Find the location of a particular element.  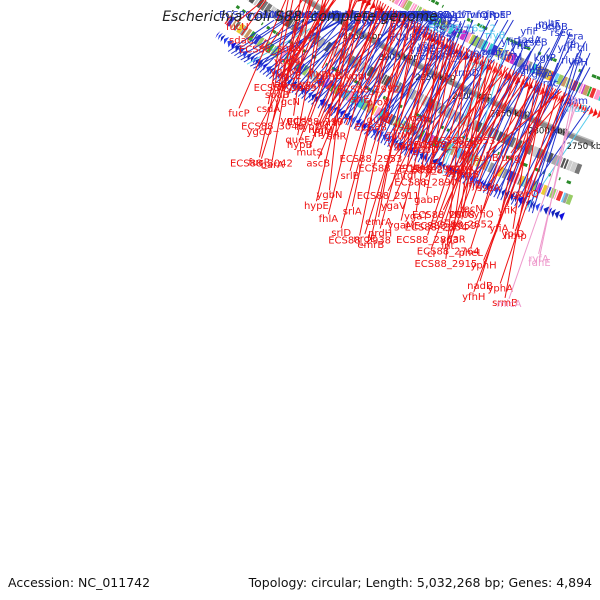

gene-label: gutQ is located at coordinates (379, 120).